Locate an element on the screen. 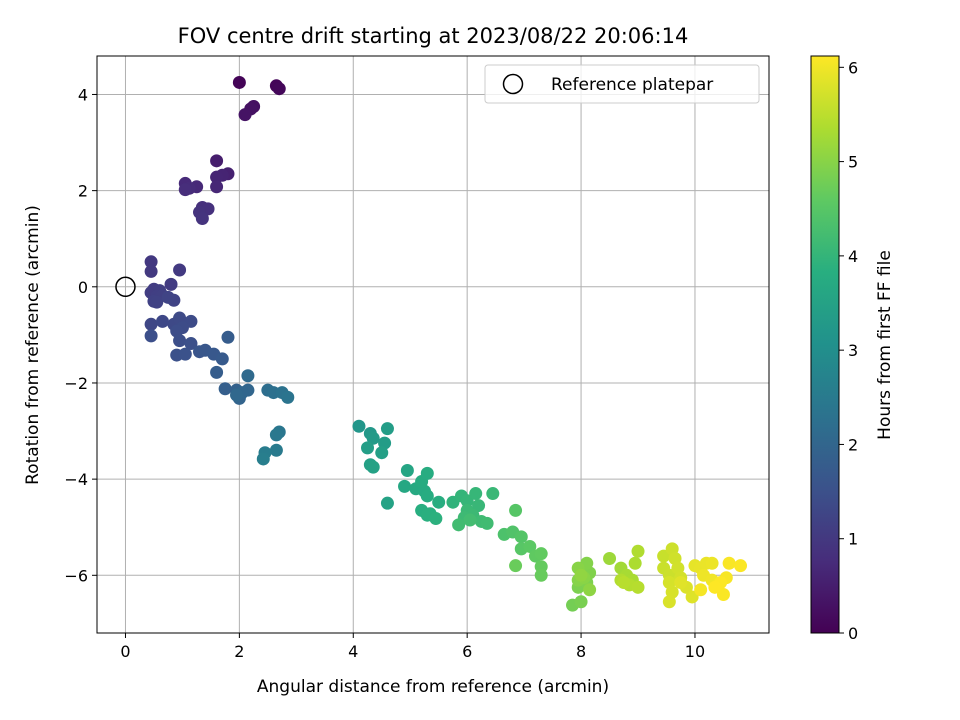 The height and width of the screenshot is (720, 960). colorbar-tick-label: 1 is located at coordinates (853, 539).